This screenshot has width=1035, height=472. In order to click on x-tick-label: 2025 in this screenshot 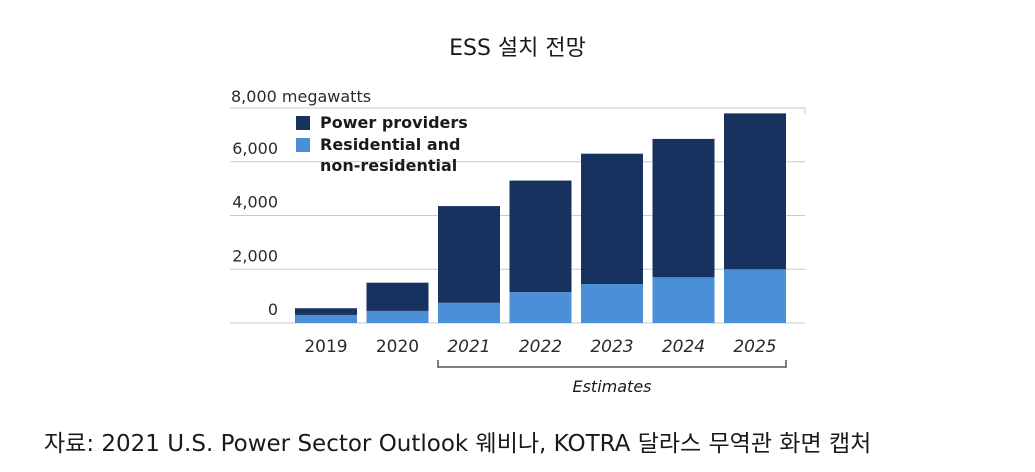, I will do `click(754, 347)`.